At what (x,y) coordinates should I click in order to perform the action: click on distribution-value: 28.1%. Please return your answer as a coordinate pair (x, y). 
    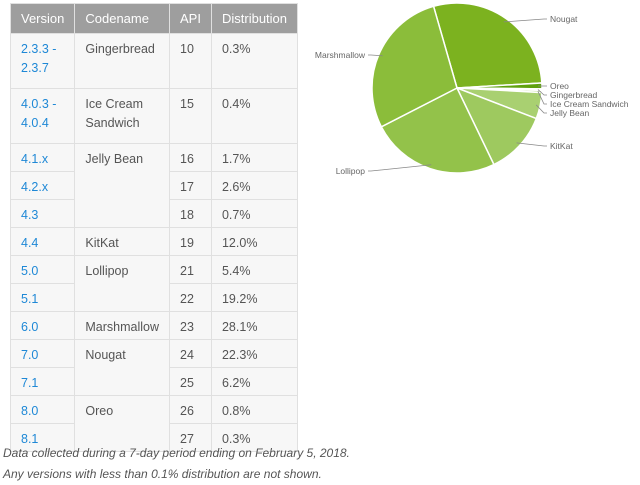
    Looking at the image, I should click on (254, 325).